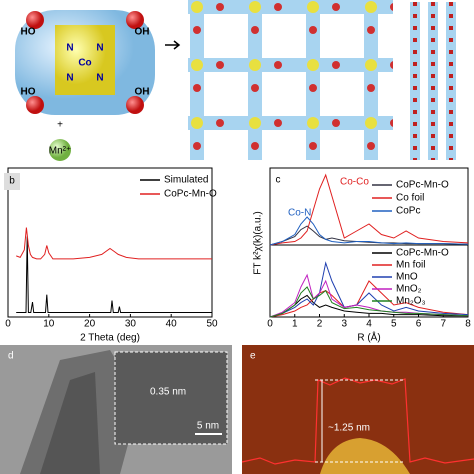 Image resolution: width=474 pixels, height=474 pixels. I want to click on y-axis-label: FT k²χ(k)(a.u.), so click(258, 242).